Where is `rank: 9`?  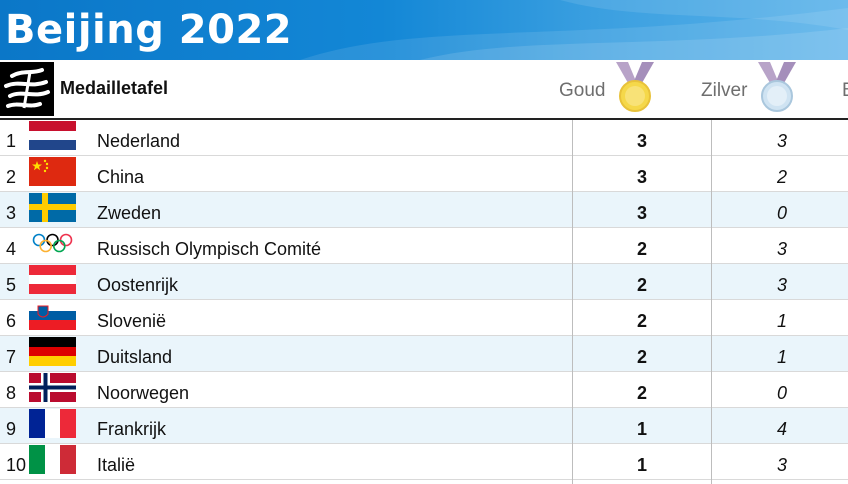 rank: 9 is located at coordinates (11, 429).